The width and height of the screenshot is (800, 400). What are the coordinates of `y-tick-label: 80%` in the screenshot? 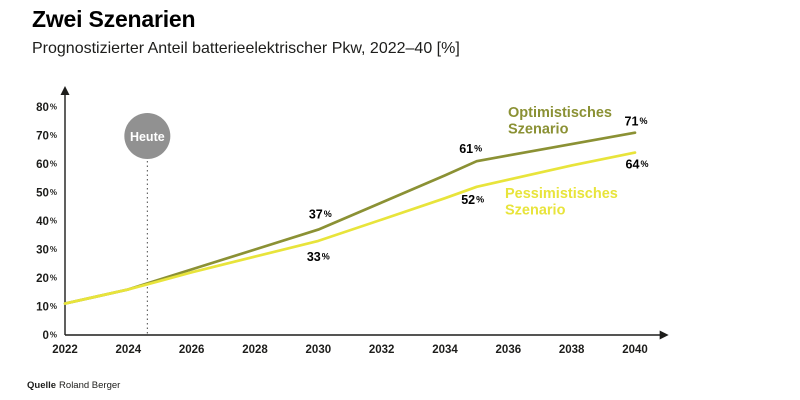 It's located at (46, 108).